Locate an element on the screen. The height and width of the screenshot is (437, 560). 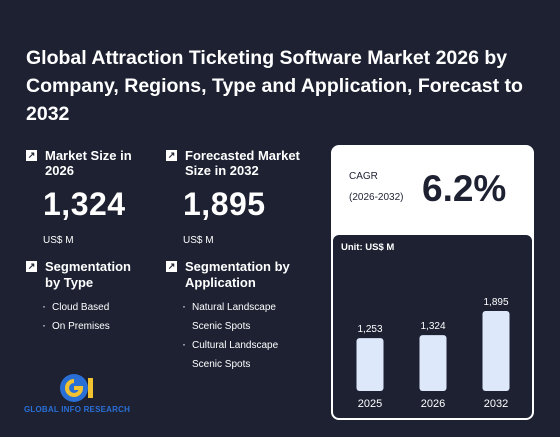
bar-chart: 1,253 2025 1,324 2026 1,895 2032 is located at coordinates (433, 353).